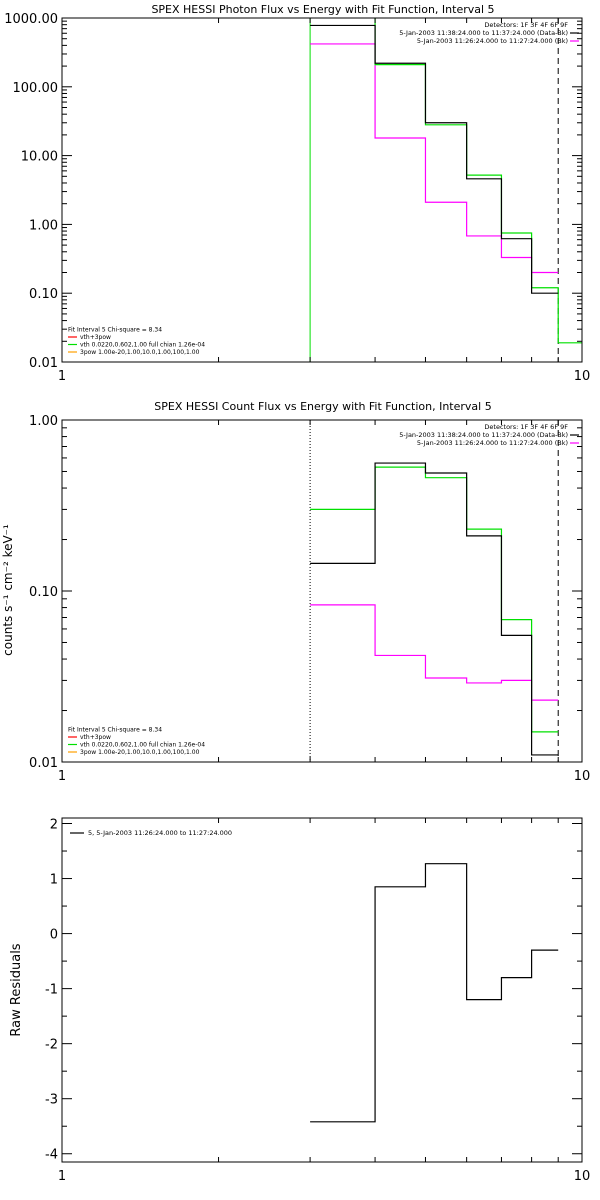  I want to click on y-tick-label: 1, so click(54, 880).